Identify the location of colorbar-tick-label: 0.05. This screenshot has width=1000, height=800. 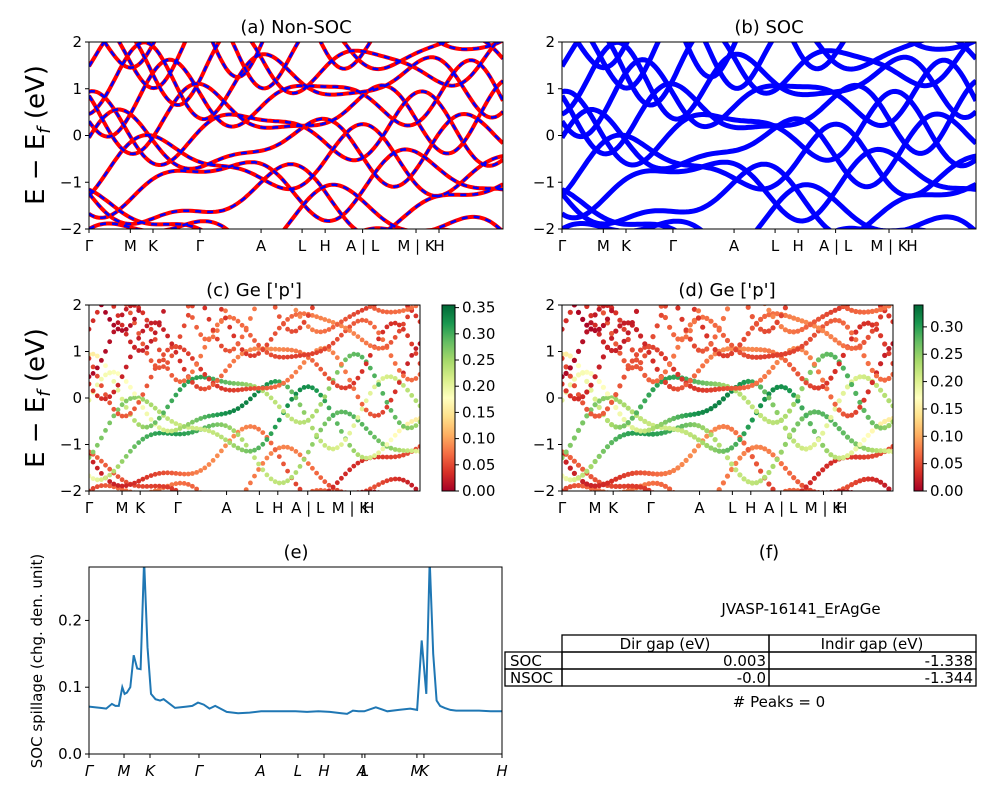
(946, 464).